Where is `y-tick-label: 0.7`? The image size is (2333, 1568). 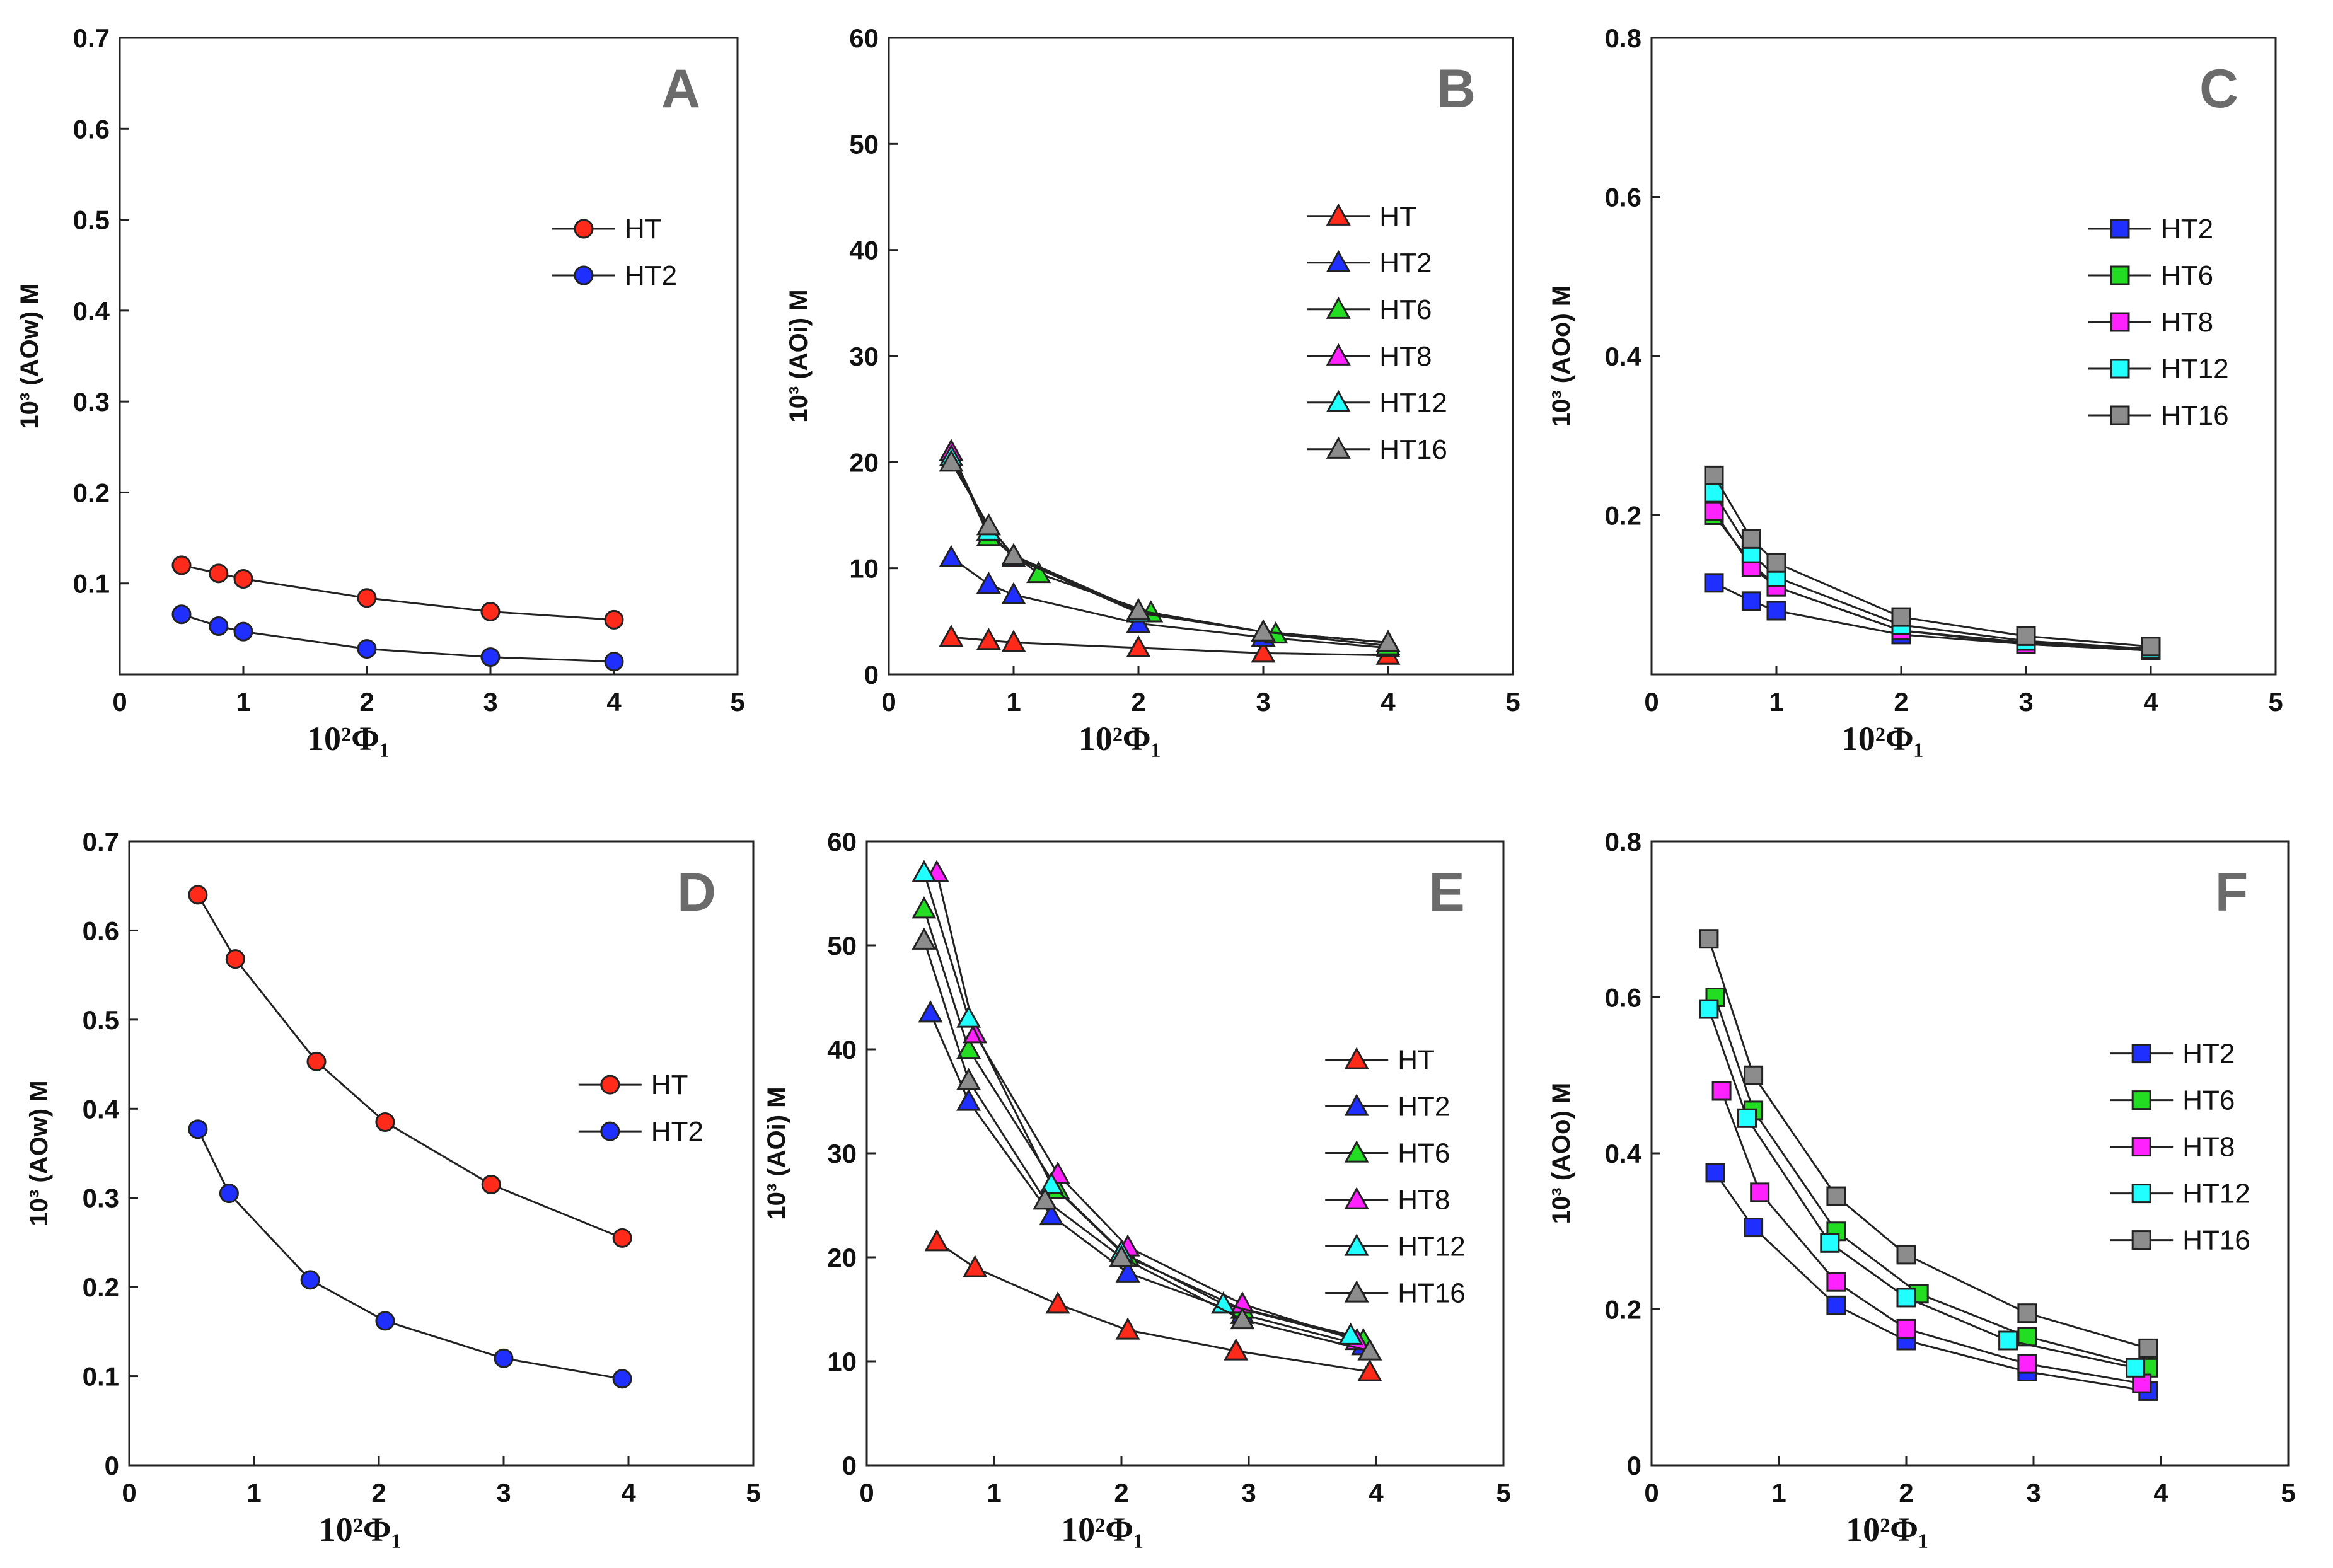 y-tick-label: 0.7 is located at coordinates (101, 842).